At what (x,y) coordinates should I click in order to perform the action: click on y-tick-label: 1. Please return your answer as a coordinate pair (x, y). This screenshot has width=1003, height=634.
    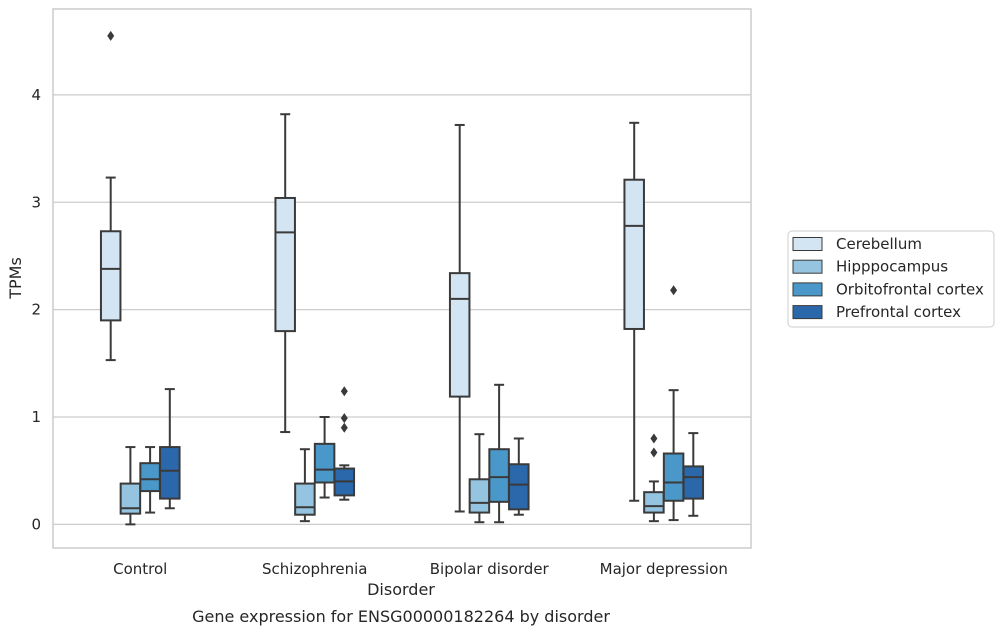
    Looking at the image, I should click on (36, 417).